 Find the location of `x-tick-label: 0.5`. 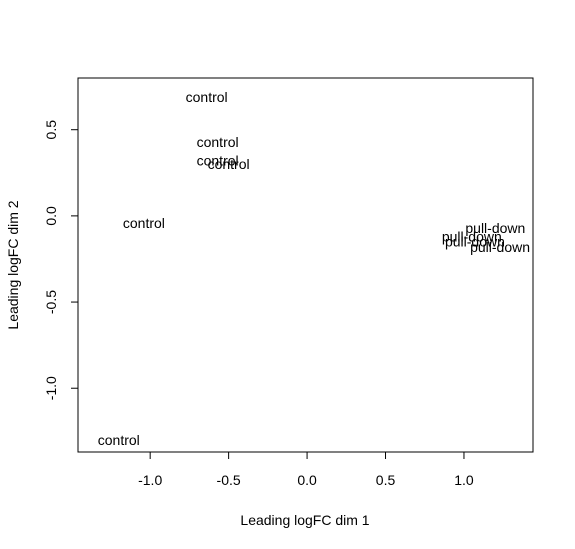

x-tick-label: 0.5 is located at coordinates (386, 480).